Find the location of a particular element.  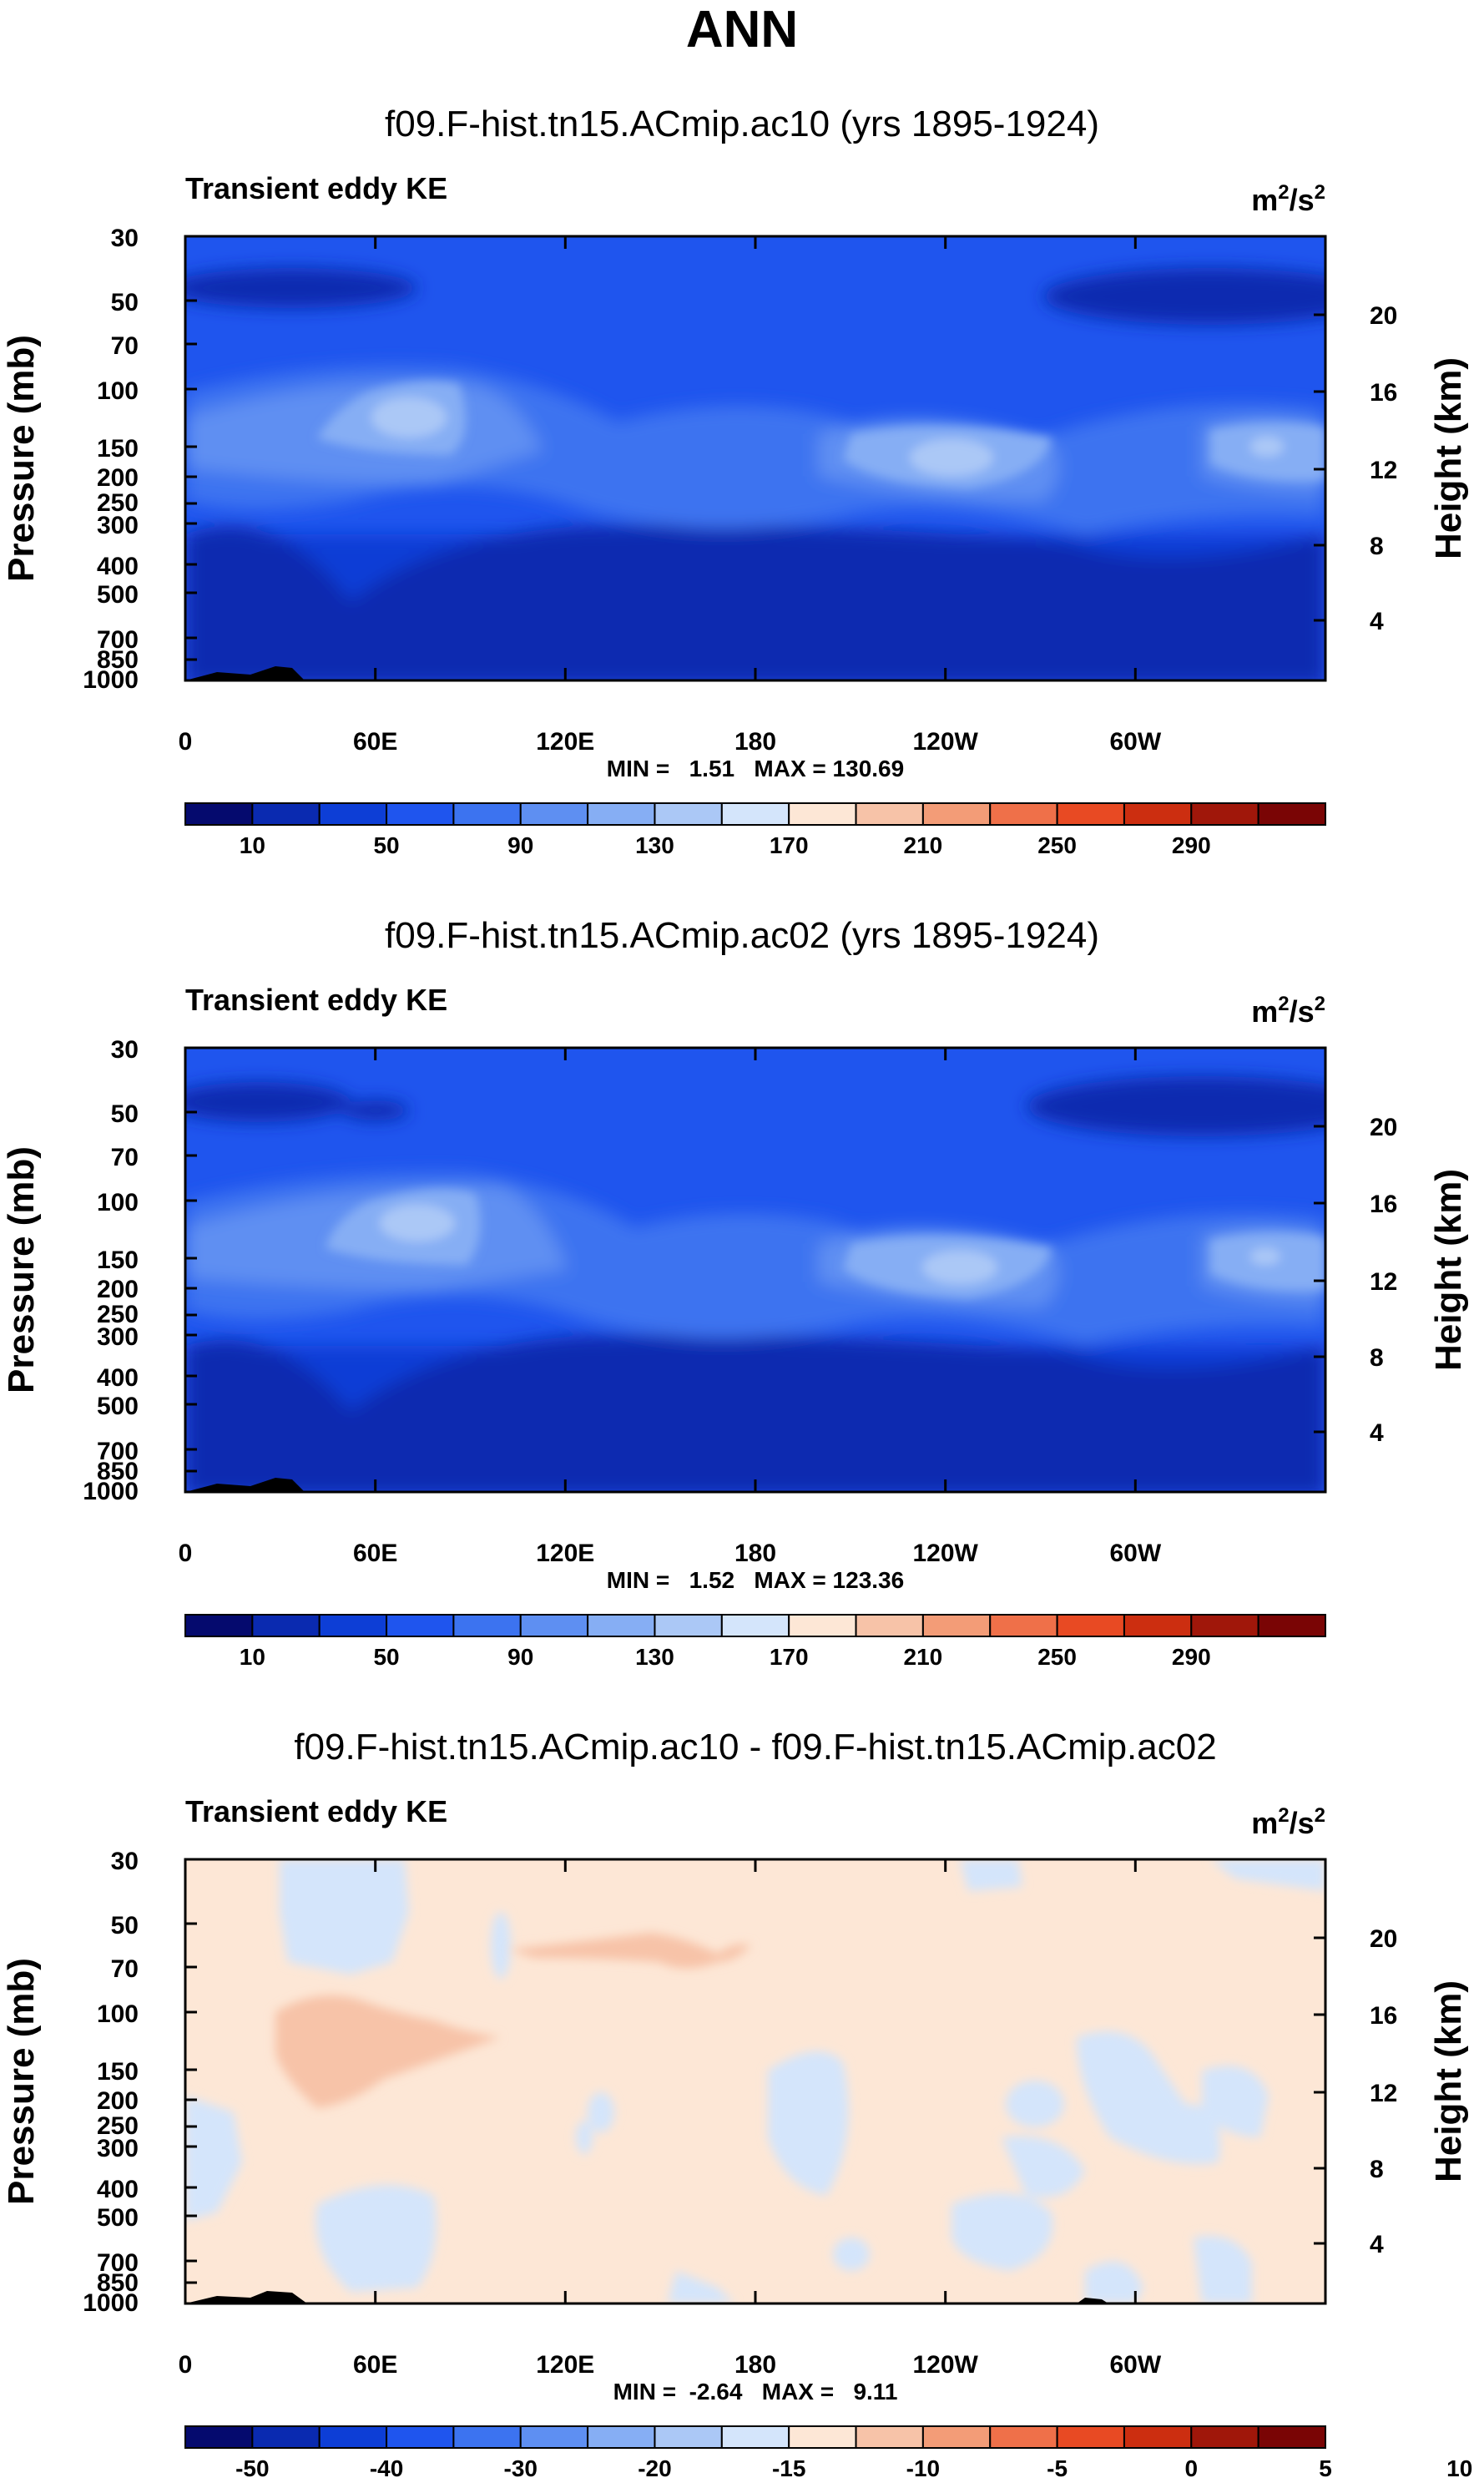

colorbar-label: -5 is located at coordinates (1057, 2468).